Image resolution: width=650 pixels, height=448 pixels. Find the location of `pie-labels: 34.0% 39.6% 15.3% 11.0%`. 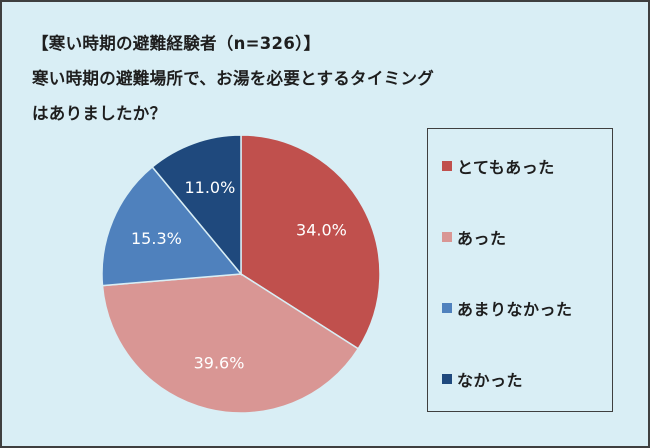

pie-labels: 34.0% 39.6% 15.3% 11.0% is located at coordinates (239, 275).